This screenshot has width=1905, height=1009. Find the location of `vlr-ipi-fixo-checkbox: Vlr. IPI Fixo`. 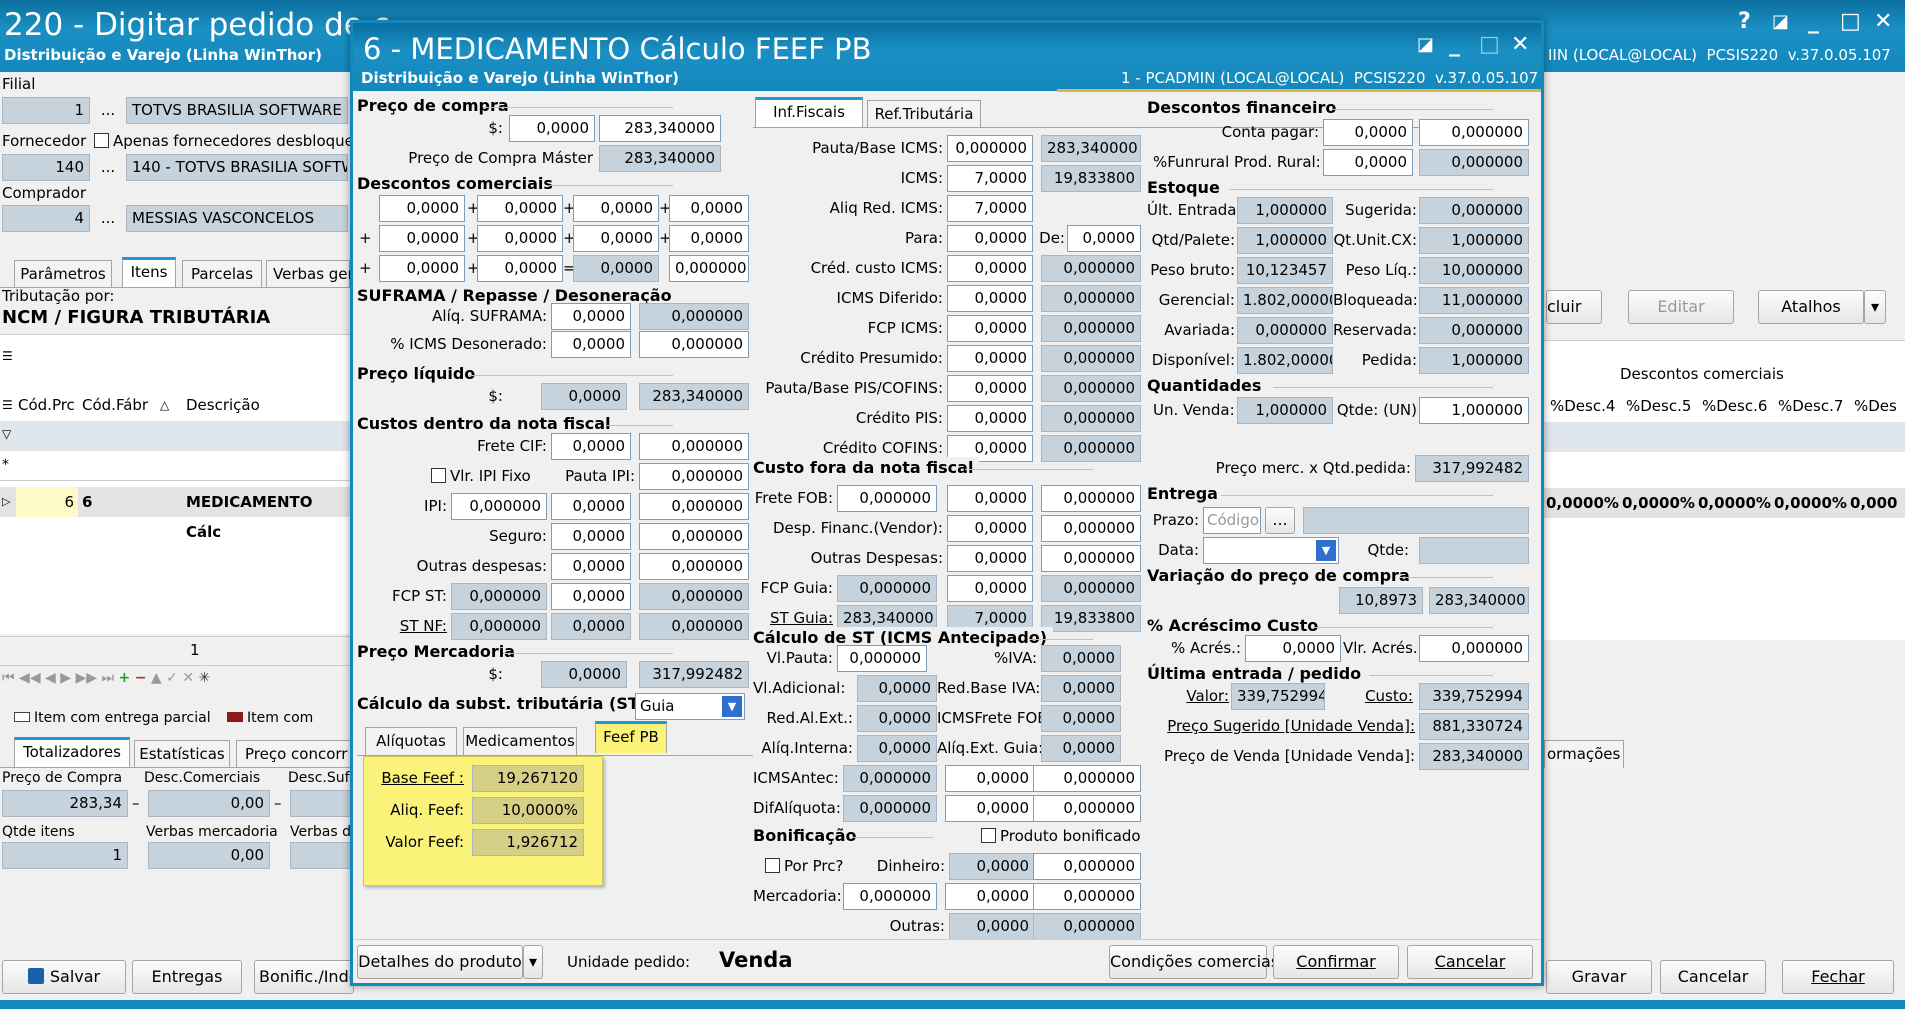

vlr-ipi-fixo-checkbox: Vlr. IPI Fixo is located at coordinates (481, 476).